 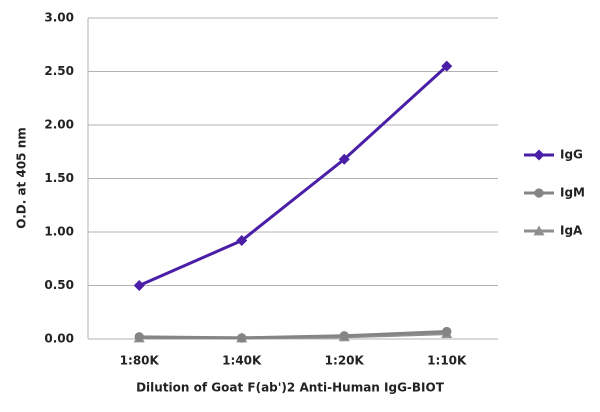 What do you see at coordinates (22, 177) in the screenshot?
I see `y-axis-label: O.D. at 405 nm` at bounding box center [22, 177].